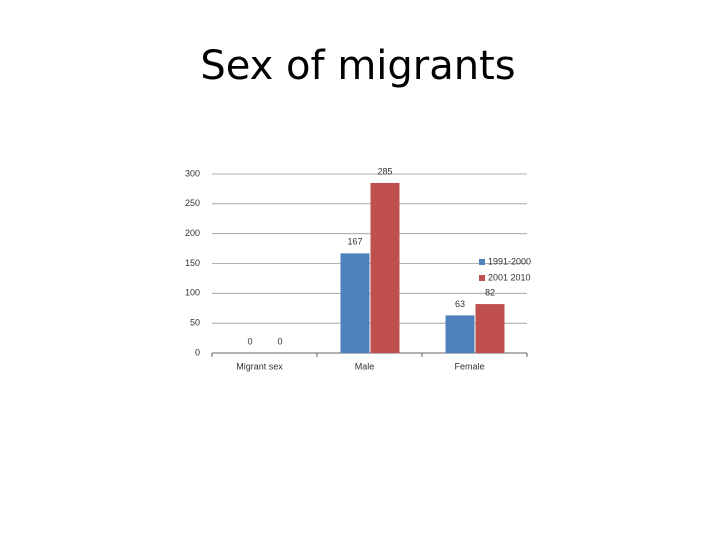  I want to click on y-tick-label: 250, so click(192, 203).